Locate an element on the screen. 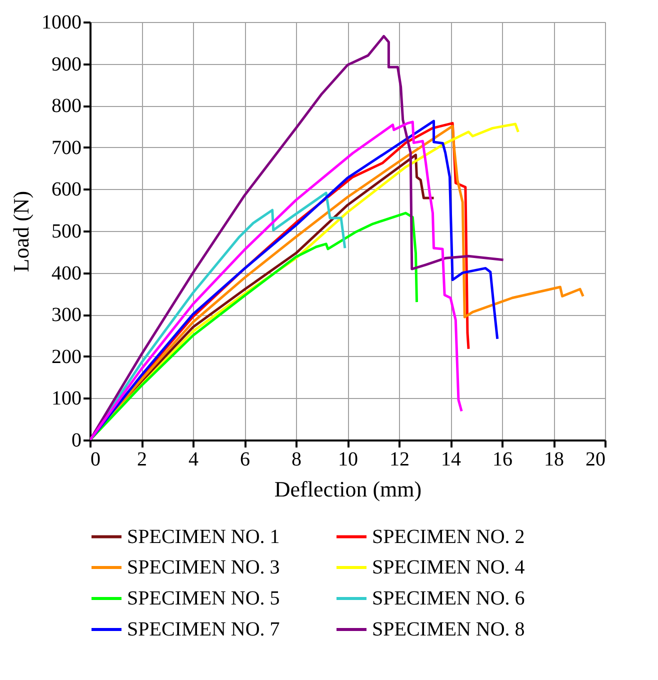 Image resolution: width=658 pixels, height=680 pixels. y-tick-label: 1000 is located at coordinates (62, 23).